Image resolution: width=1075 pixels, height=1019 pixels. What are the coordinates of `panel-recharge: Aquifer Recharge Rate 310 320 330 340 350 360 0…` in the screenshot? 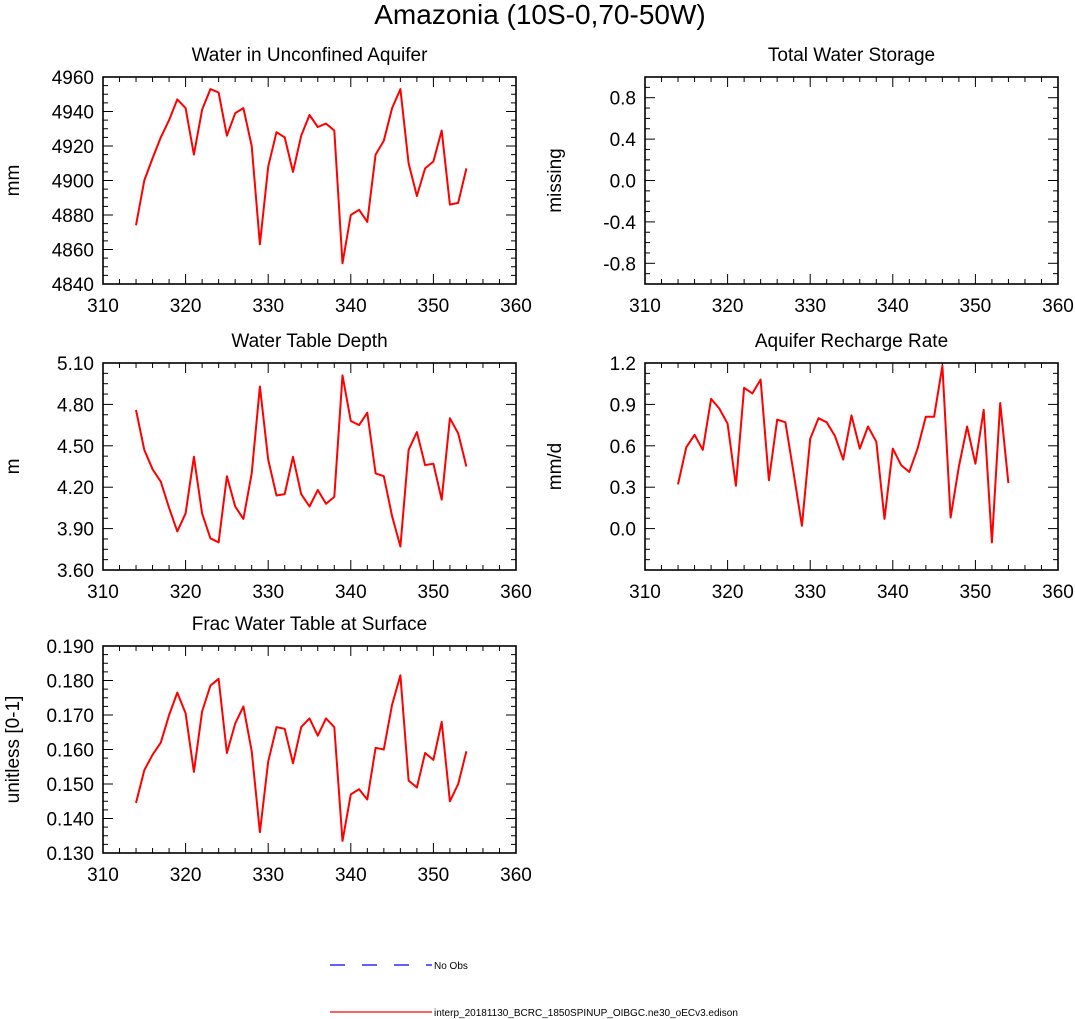 It's located at (809, 467).